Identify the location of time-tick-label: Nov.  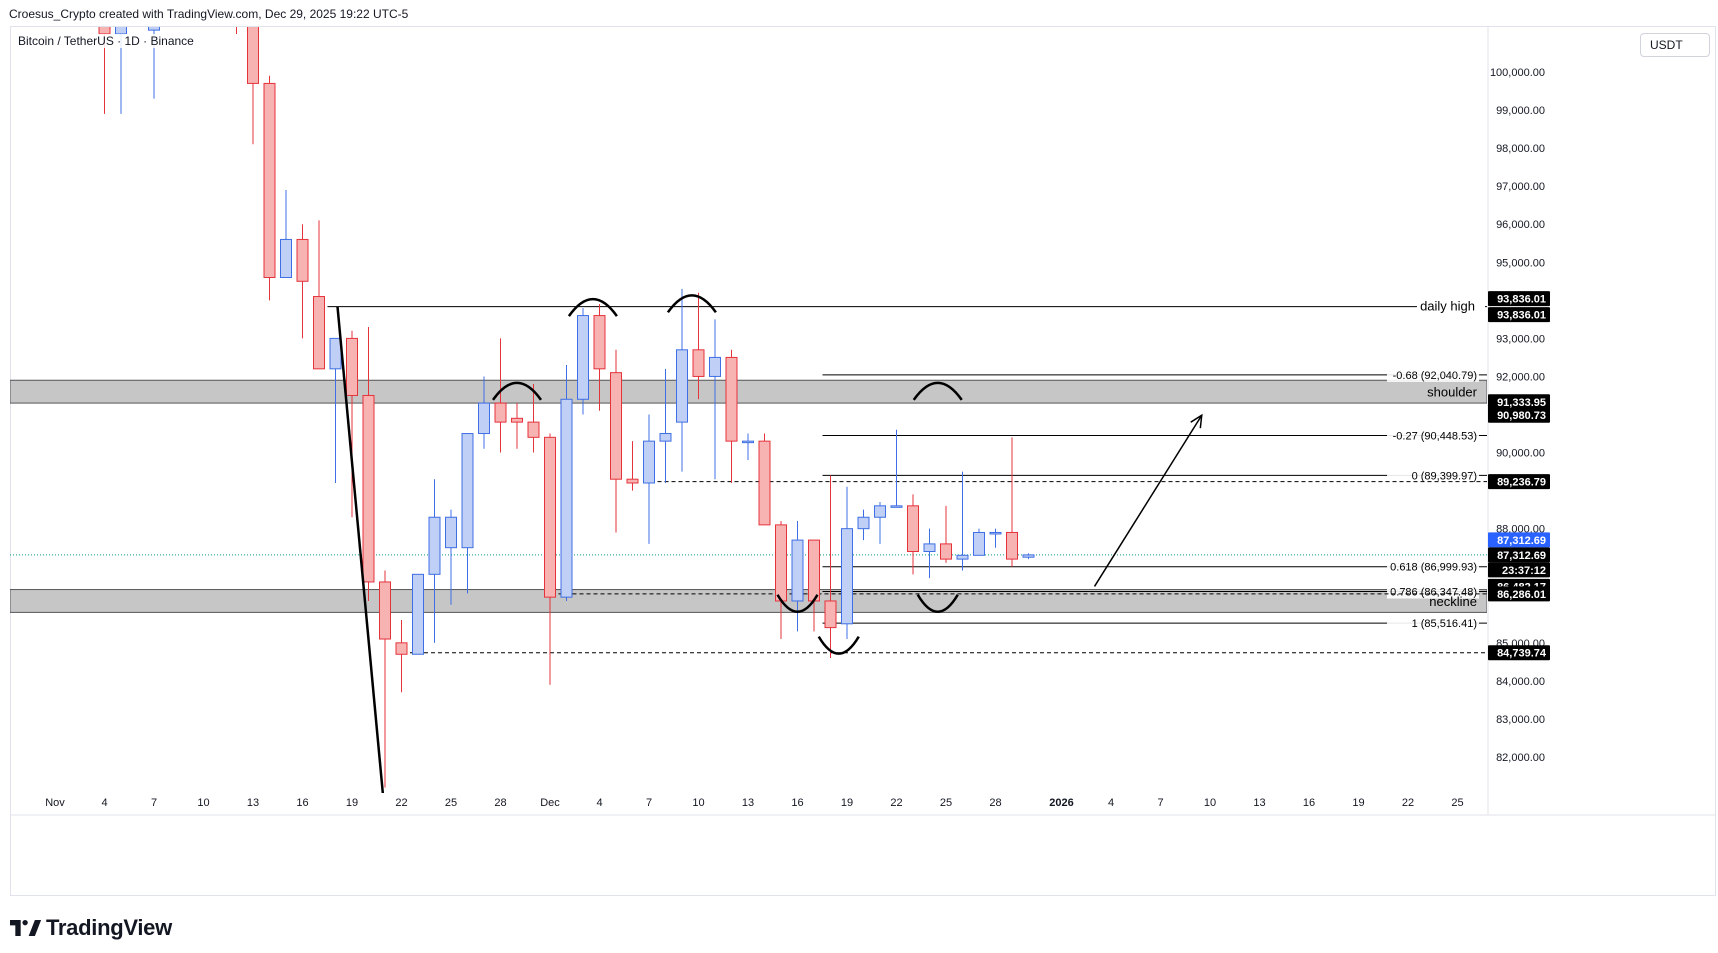
(55, 803).